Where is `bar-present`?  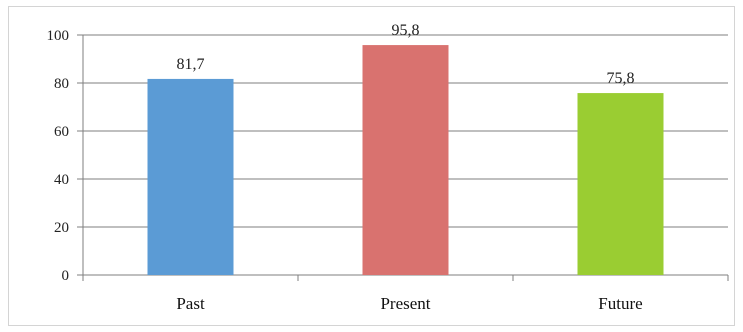
bar-present is located at coordinates (405, 160).